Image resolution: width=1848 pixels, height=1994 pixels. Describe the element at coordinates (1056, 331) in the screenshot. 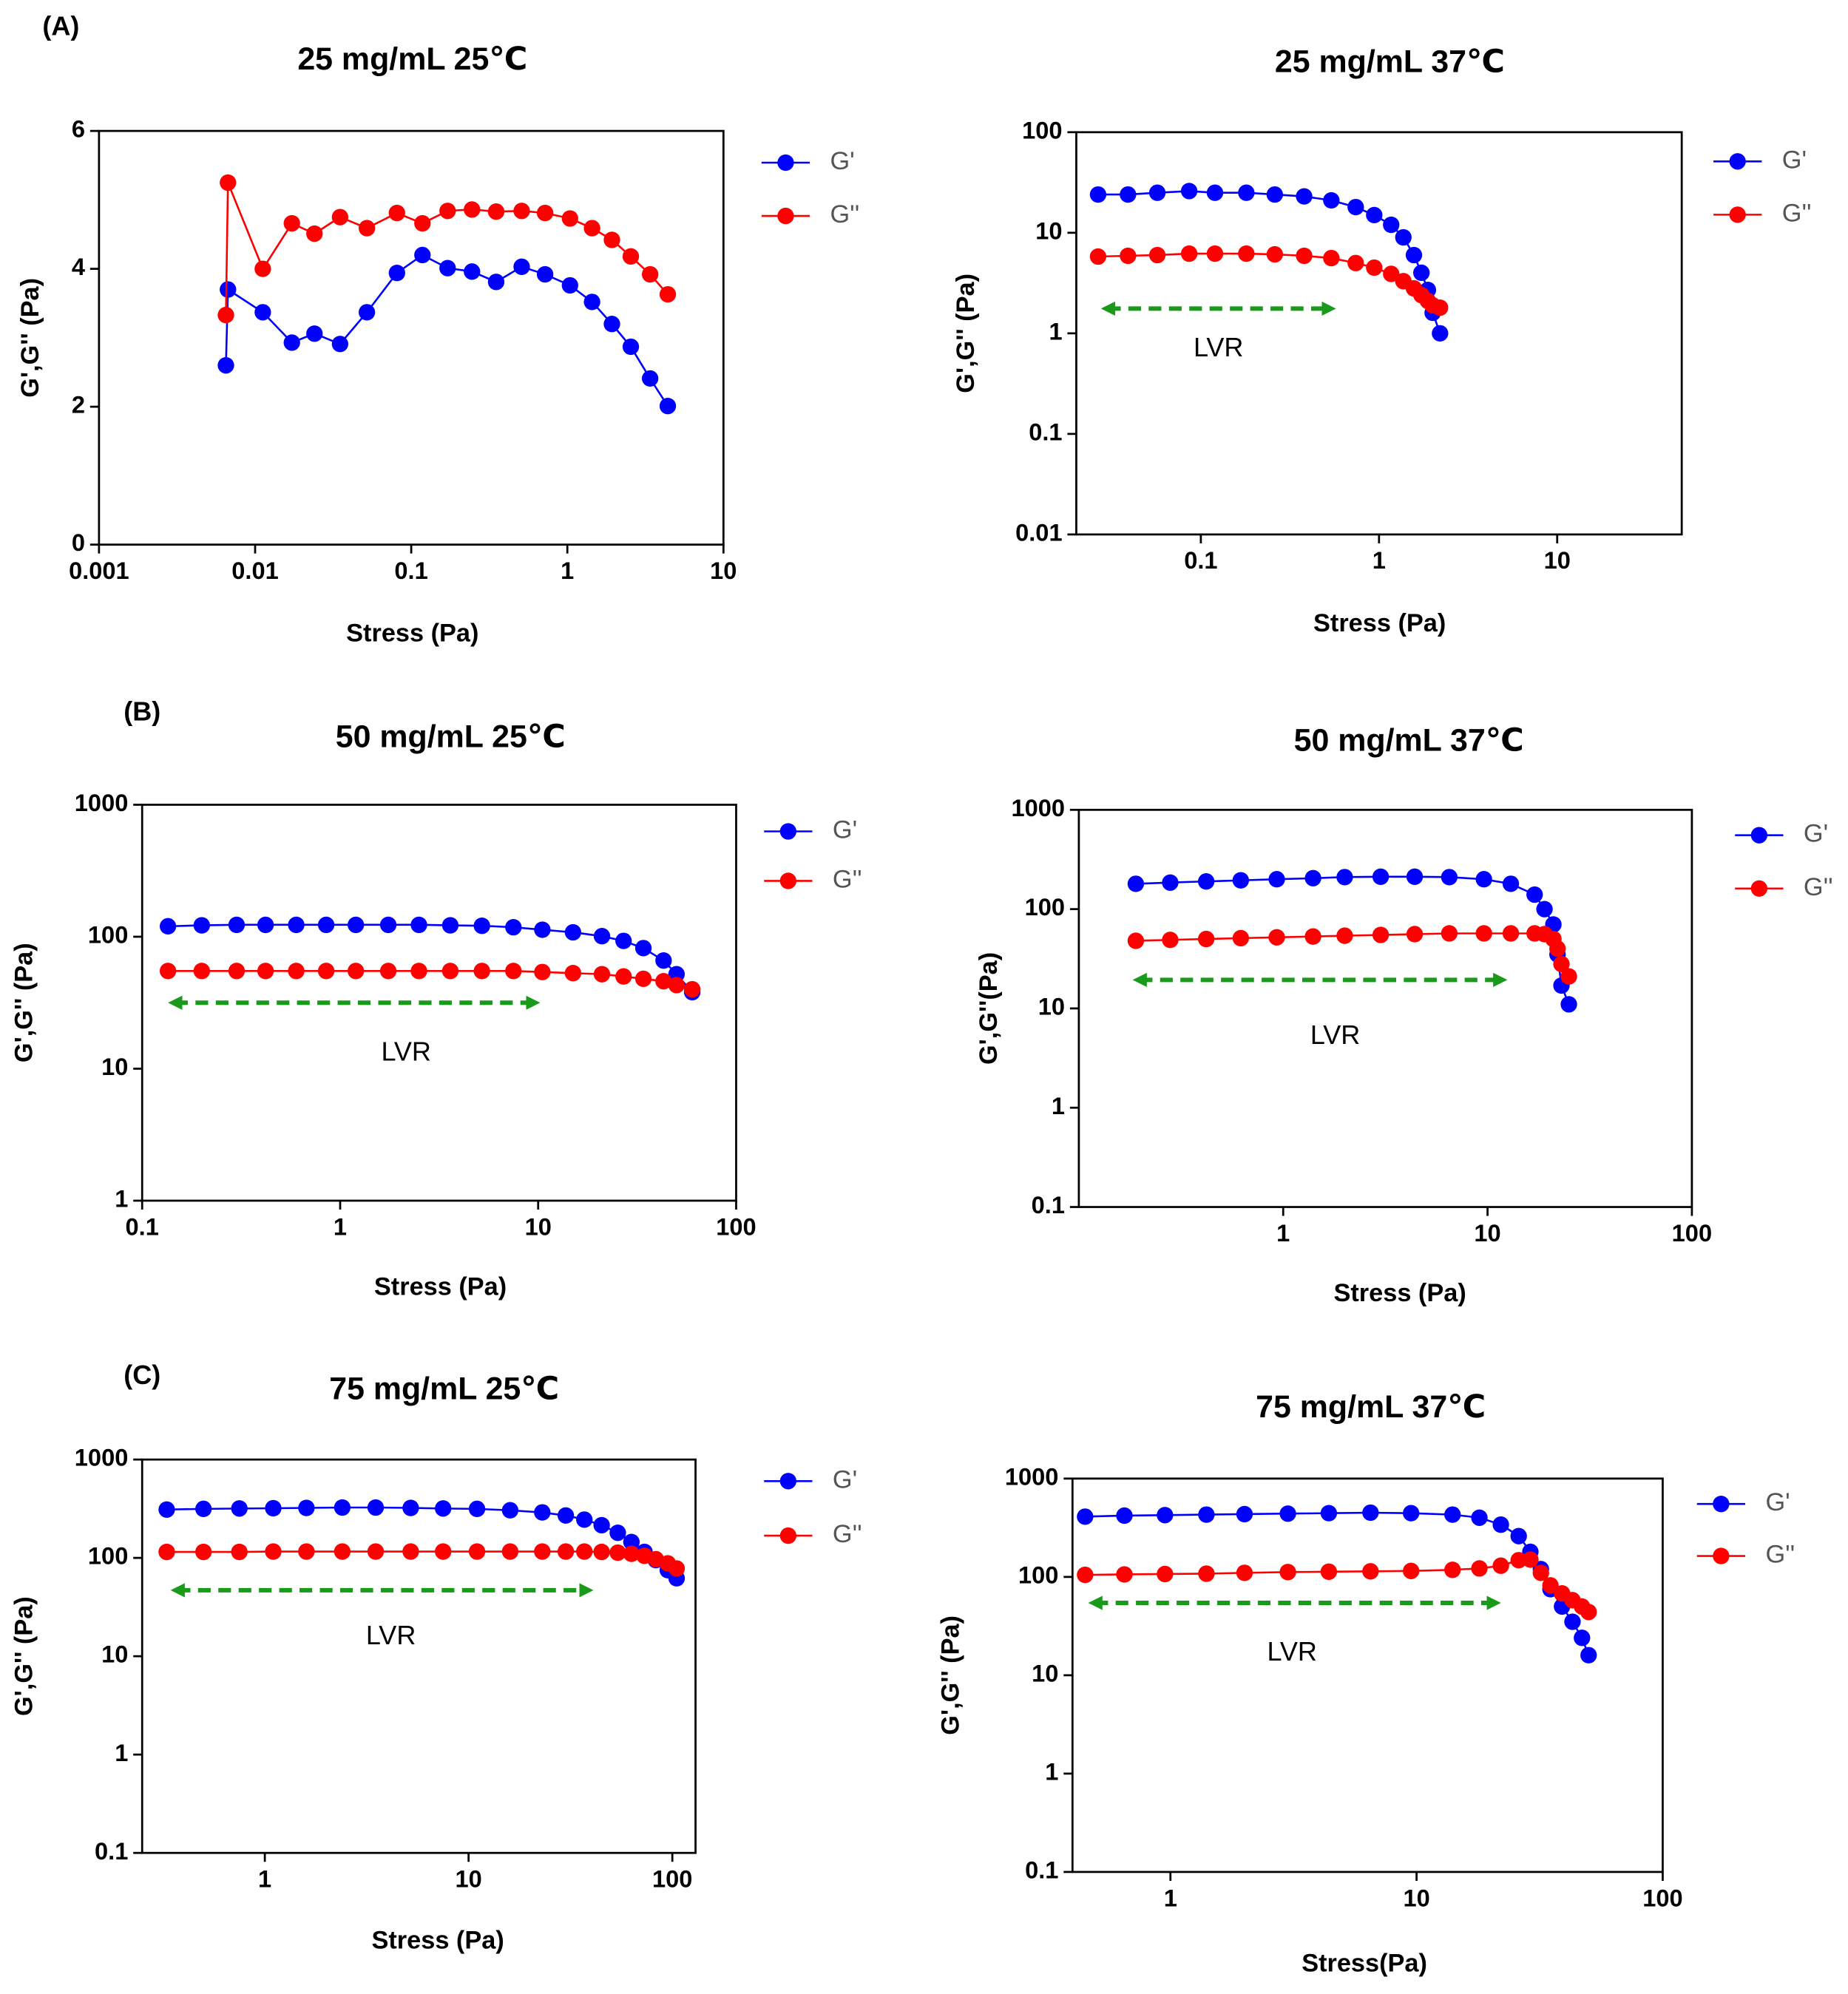

I see `y-tick-label: 1` at that location.